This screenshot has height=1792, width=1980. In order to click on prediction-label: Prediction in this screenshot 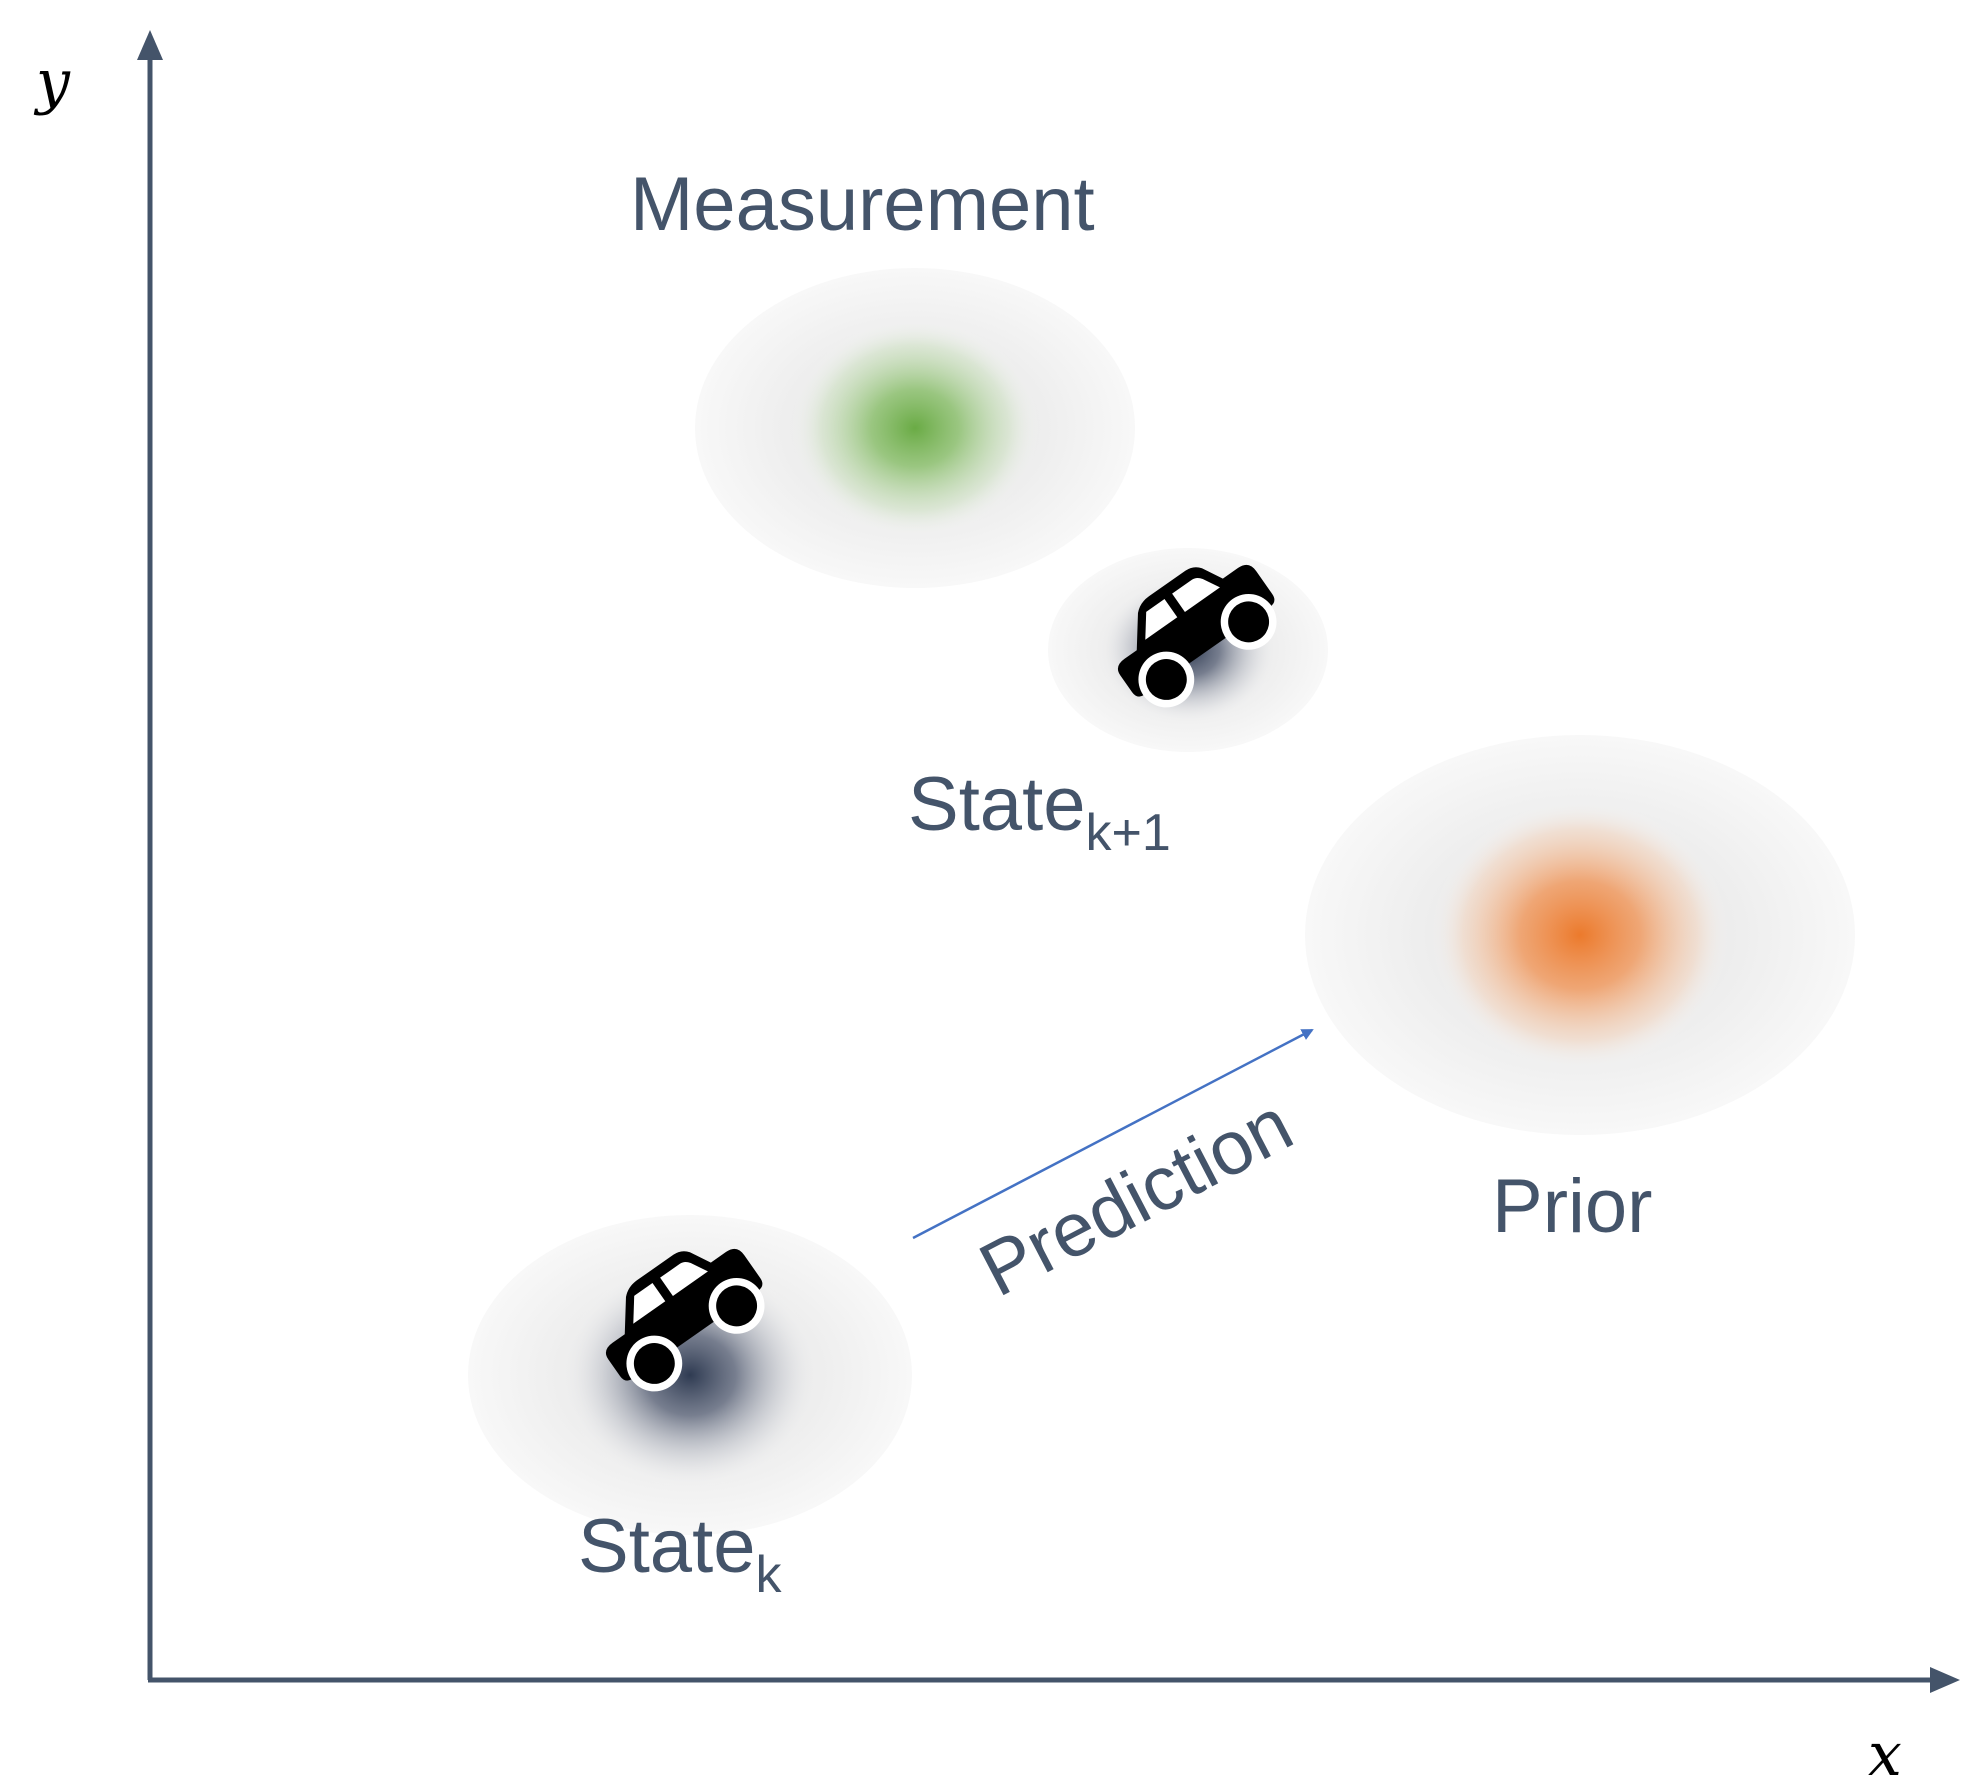, I will do `click(1136, 1197)`.